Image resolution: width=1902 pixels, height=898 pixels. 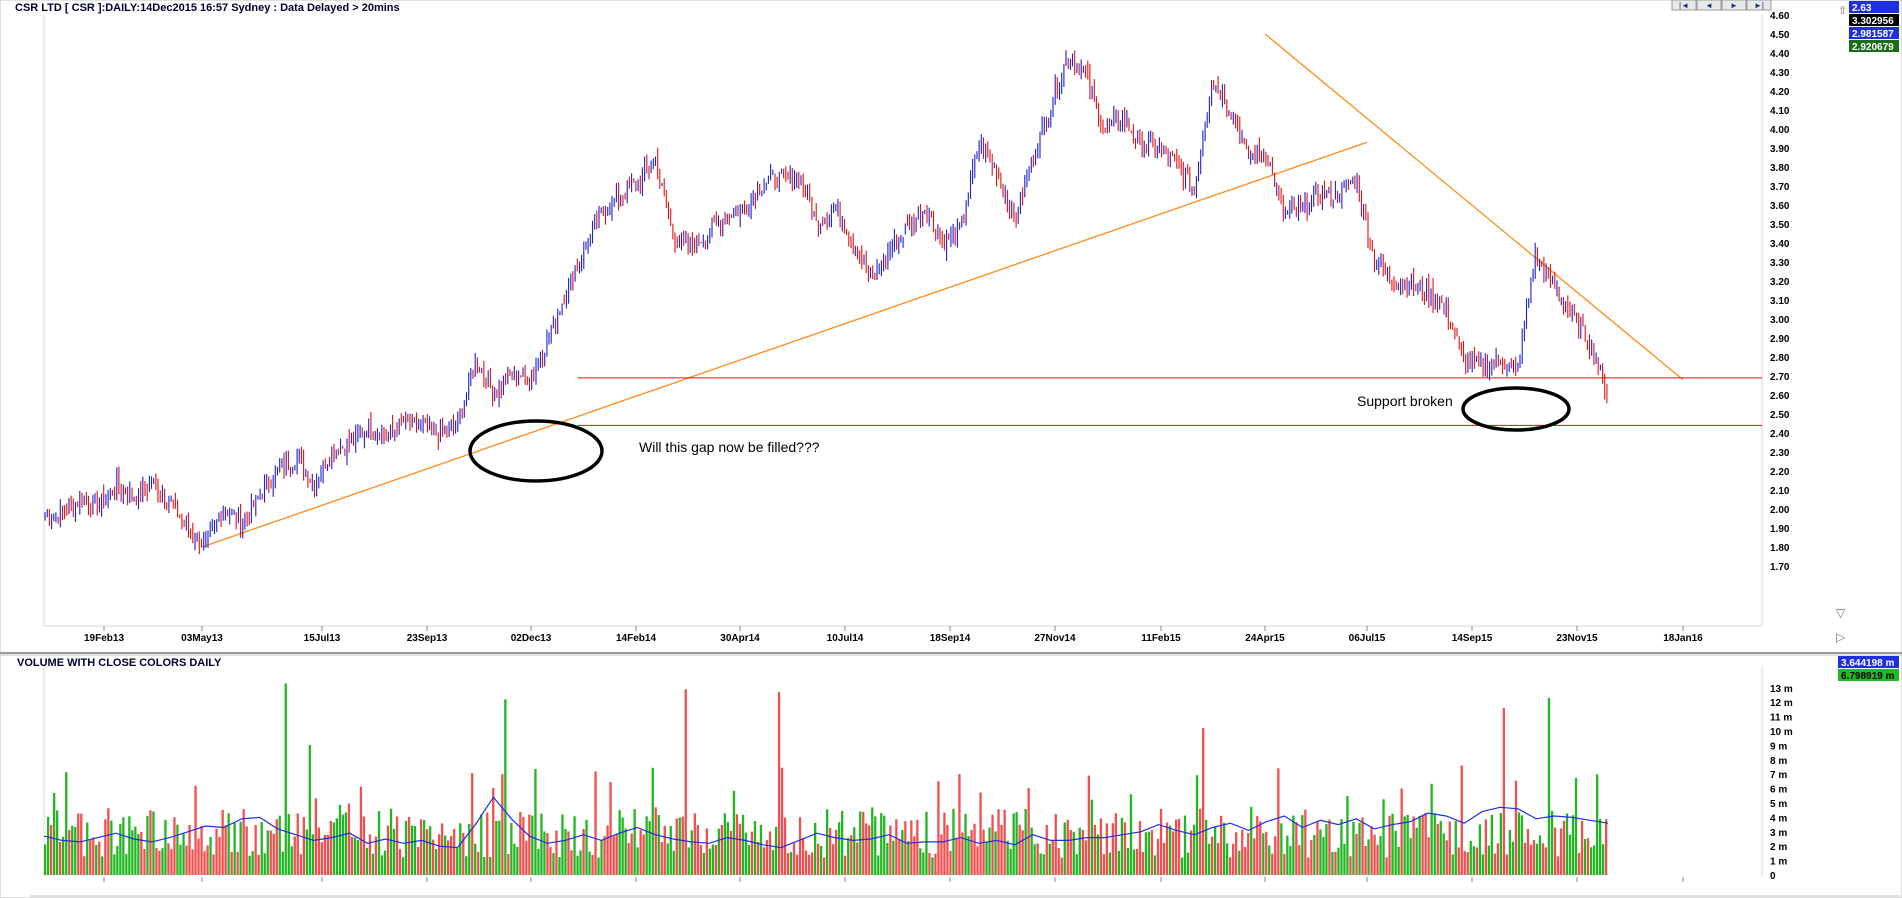 What do you see at coordinates (1780, 54) in the screenshot?
I see `price-y-tick-label: 4.40` at bounding box center [1780, 54].